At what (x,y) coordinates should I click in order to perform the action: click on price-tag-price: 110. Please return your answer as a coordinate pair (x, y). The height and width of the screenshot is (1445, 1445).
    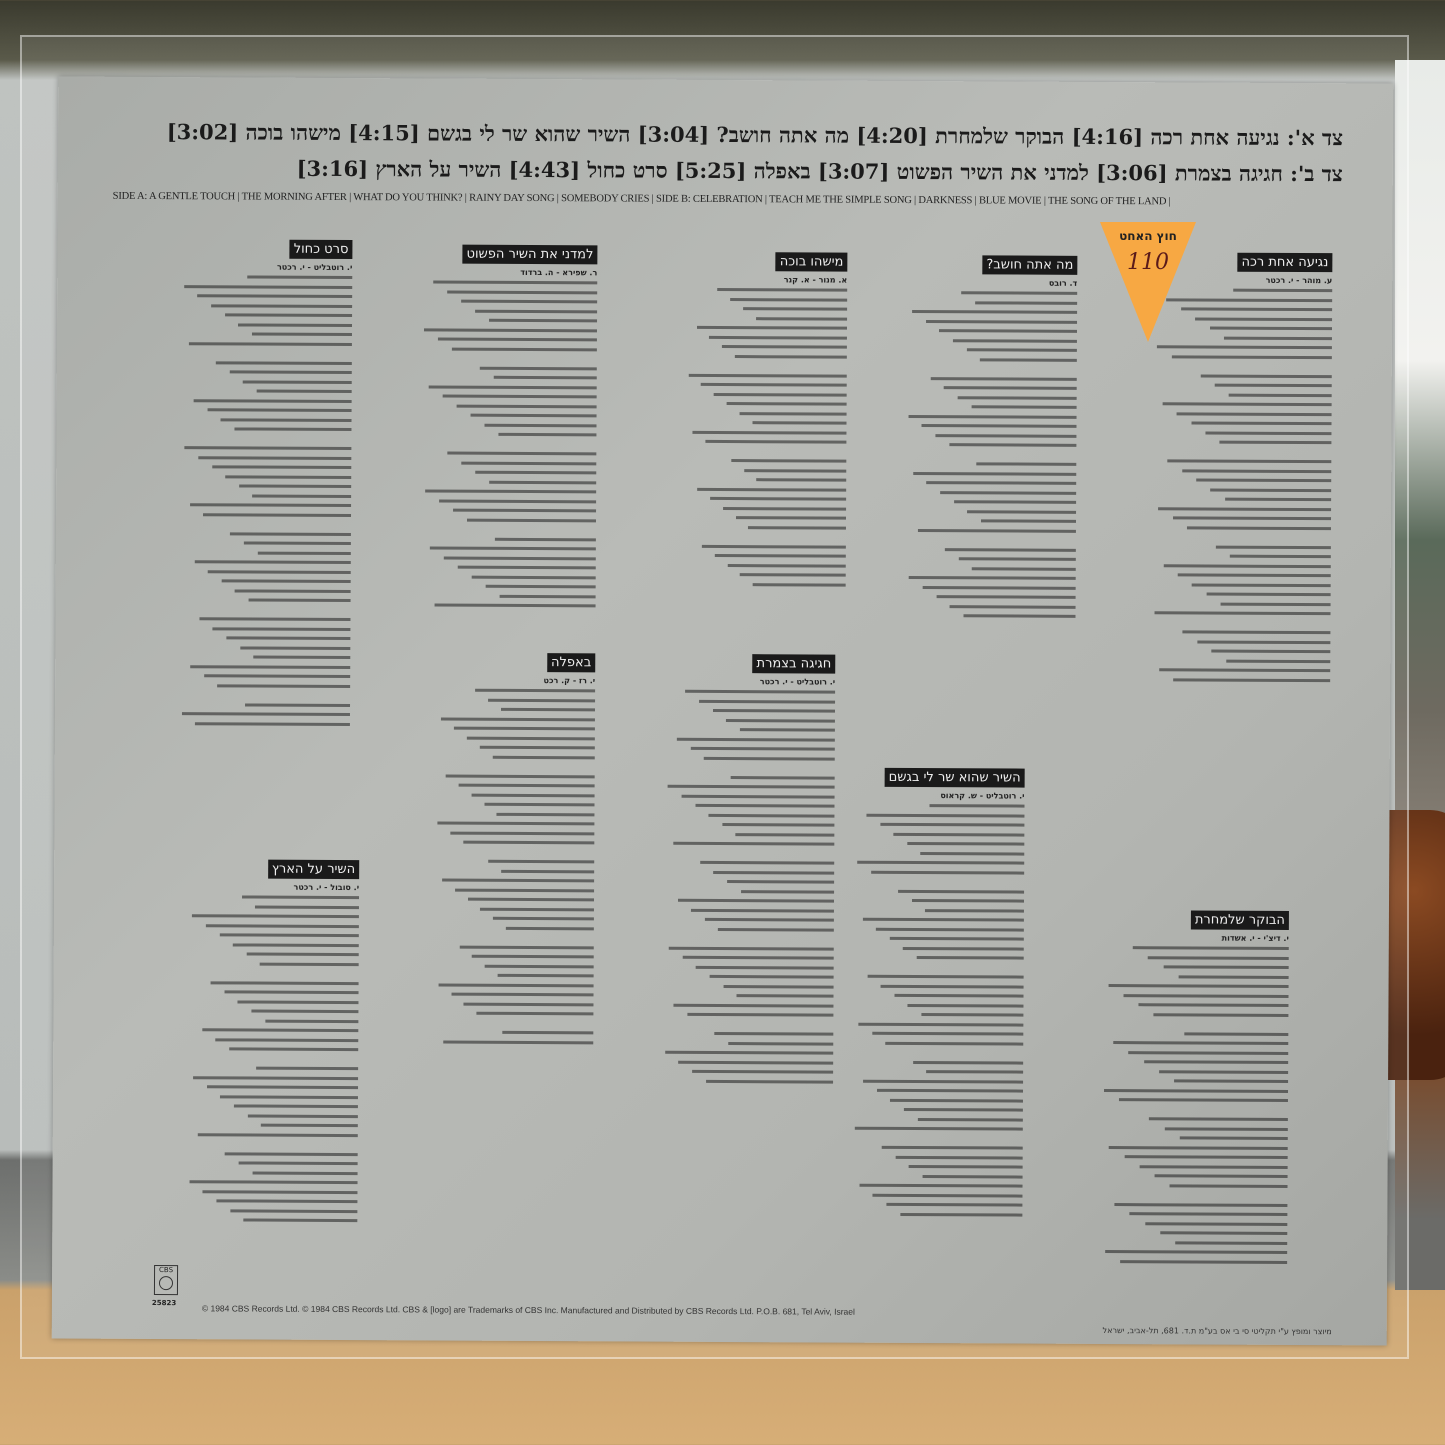
    Looking at the image, I should click on (1148, 262).